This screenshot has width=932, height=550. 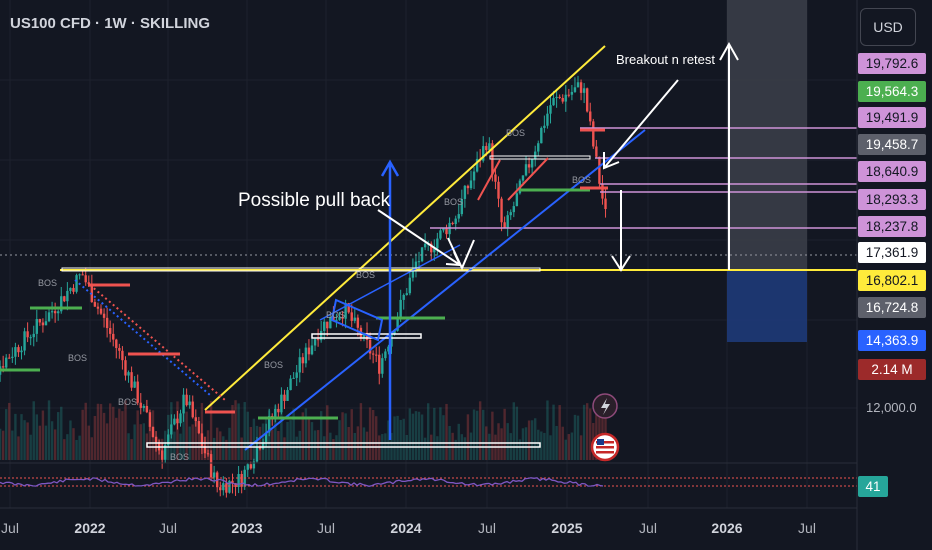 I want to click on currency-selector: USD, so click(x=888, y=27).